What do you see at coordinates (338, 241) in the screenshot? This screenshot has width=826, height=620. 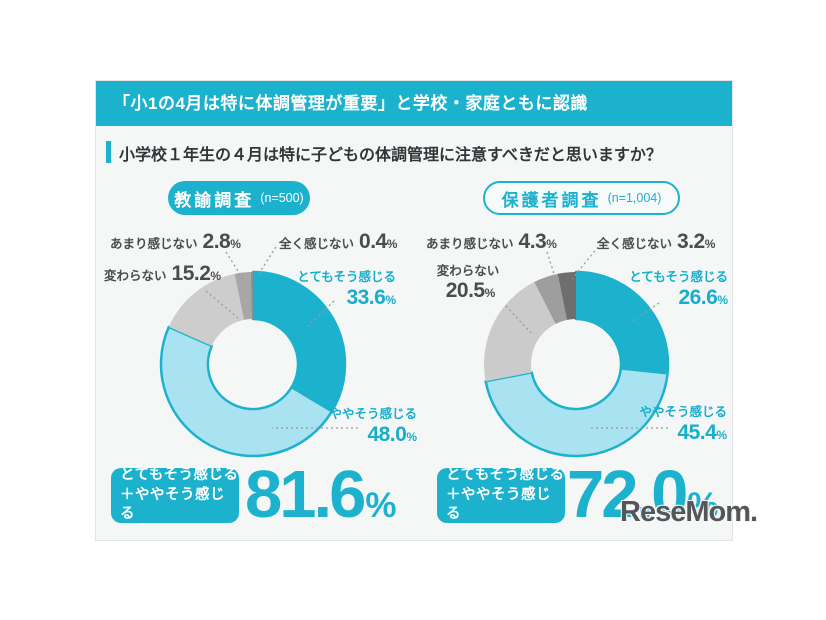 I see `segment-label-teacher-mattaku: 全く感じない 0.4%` at bounding box center [338, 241].